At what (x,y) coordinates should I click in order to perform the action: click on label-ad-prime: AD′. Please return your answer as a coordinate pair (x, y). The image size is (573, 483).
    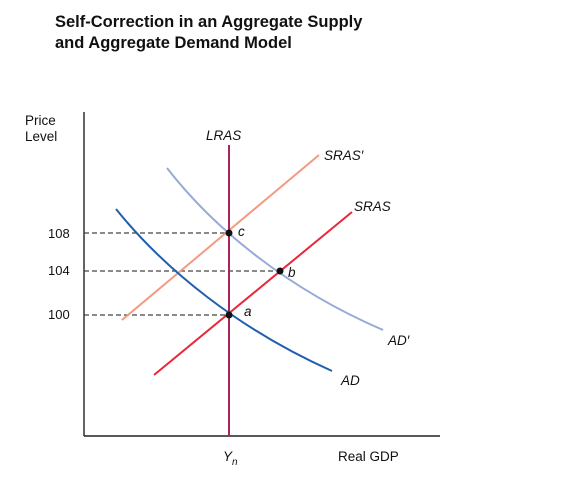
    Looking at the image, I should click on (398, 340).